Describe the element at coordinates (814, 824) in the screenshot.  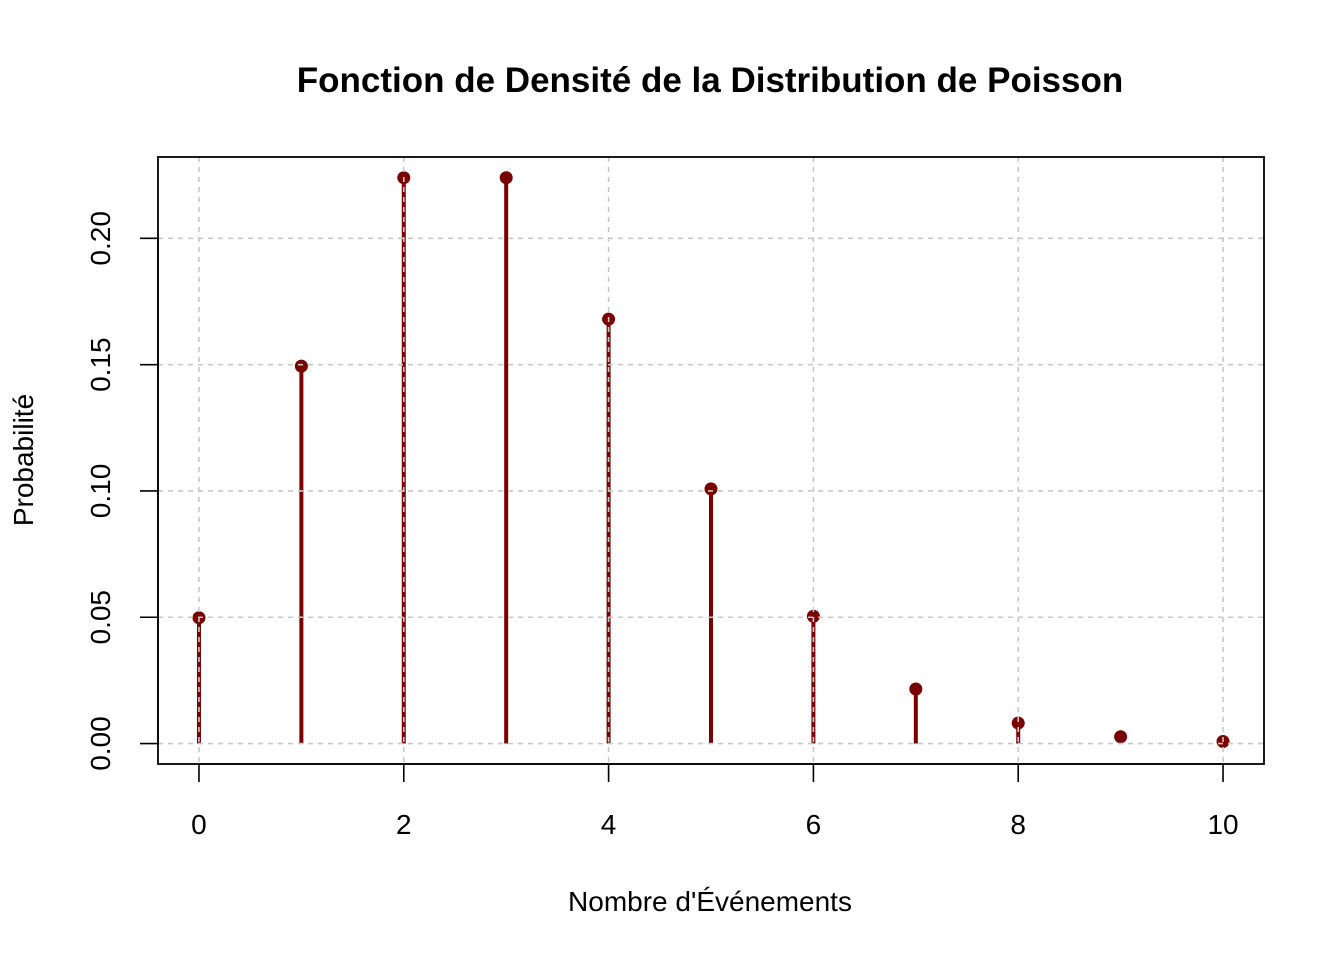
I see `x-tick-label-6: 6` at that location.